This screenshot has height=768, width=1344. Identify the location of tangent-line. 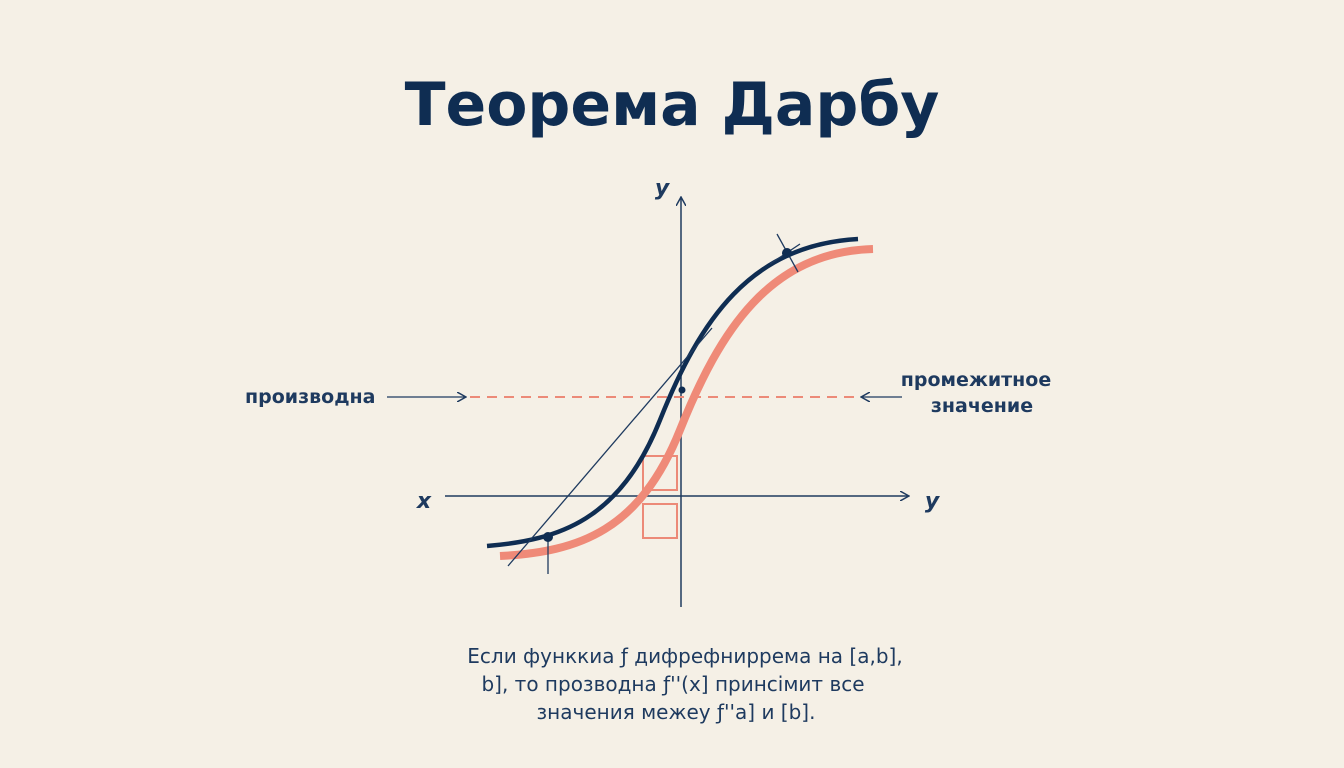
(610, 447).